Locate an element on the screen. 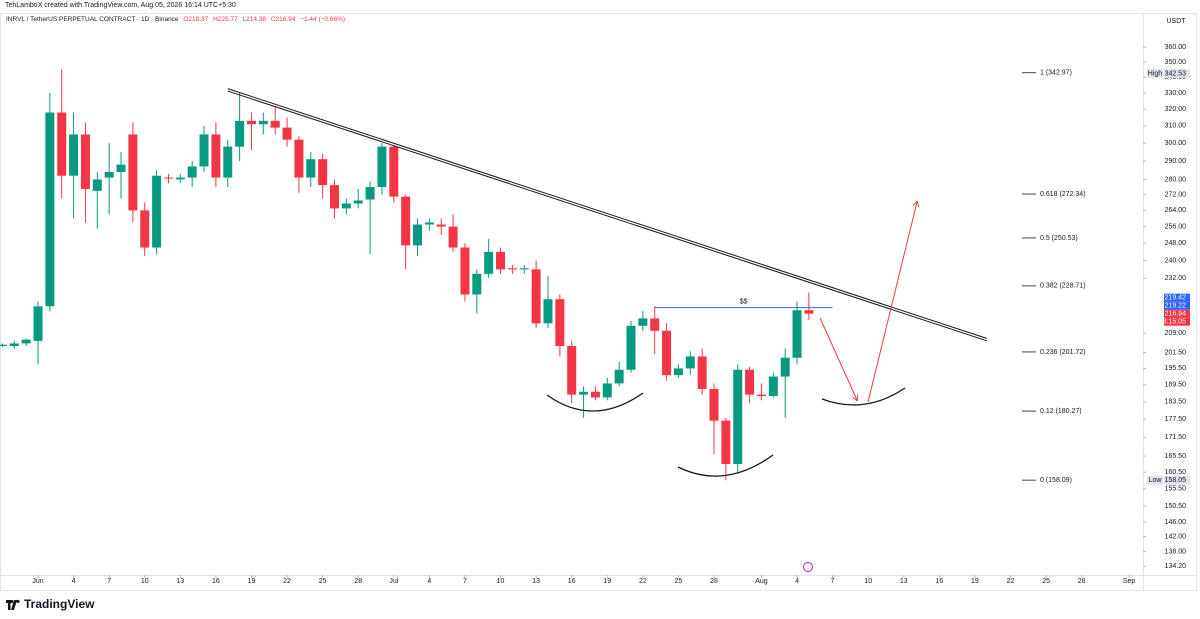  y-tick-label: 201.50 is located at coordinates (1176, 352).